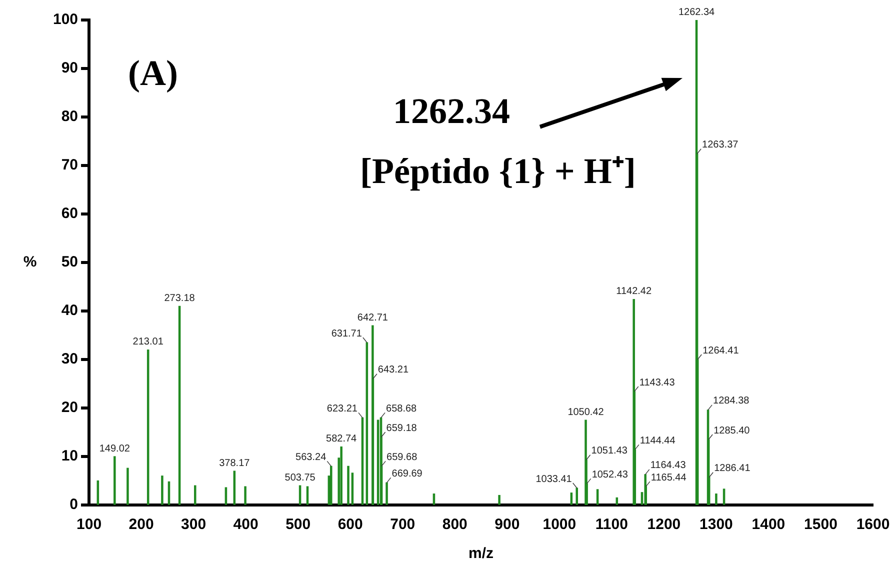 This screenshot has width=893, height=567. Describe the element at coordinates (732, 430) in the screenshot. I see `annotation: 1285.40` at that location.